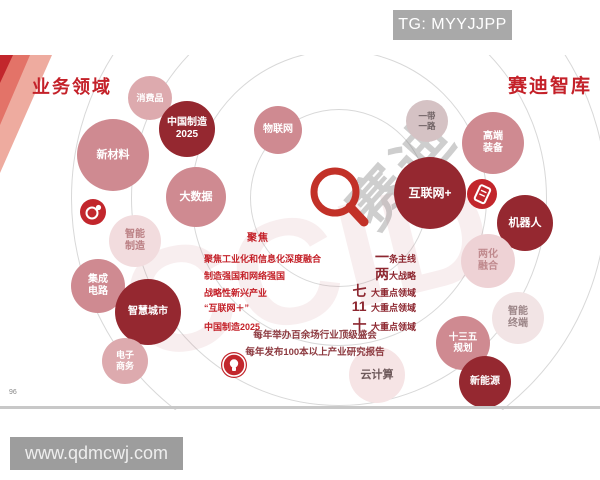 This screenshot has height=480, width=600. Describe the element at coordinates (258, 238) in the screenshot. I see `focus-heading: 聚焦` at that location.